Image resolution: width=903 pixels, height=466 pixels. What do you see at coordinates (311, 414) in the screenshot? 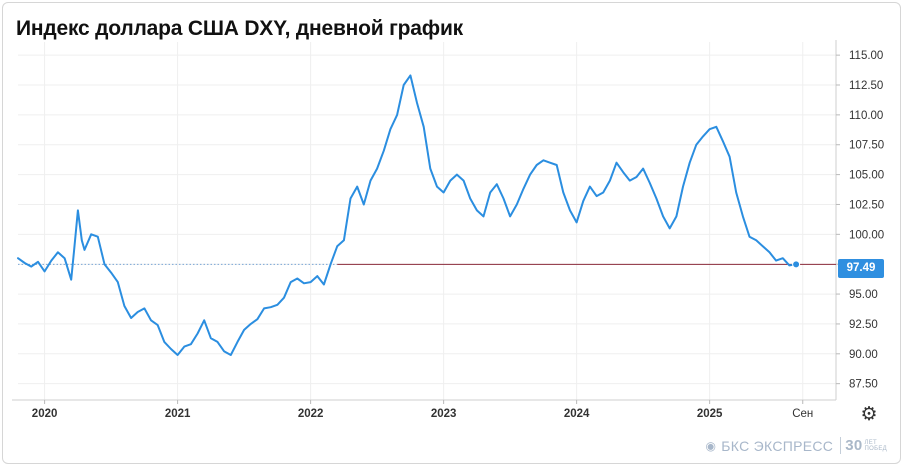
I see `x-tick-label: 2022` at bounding box center [311, 414].